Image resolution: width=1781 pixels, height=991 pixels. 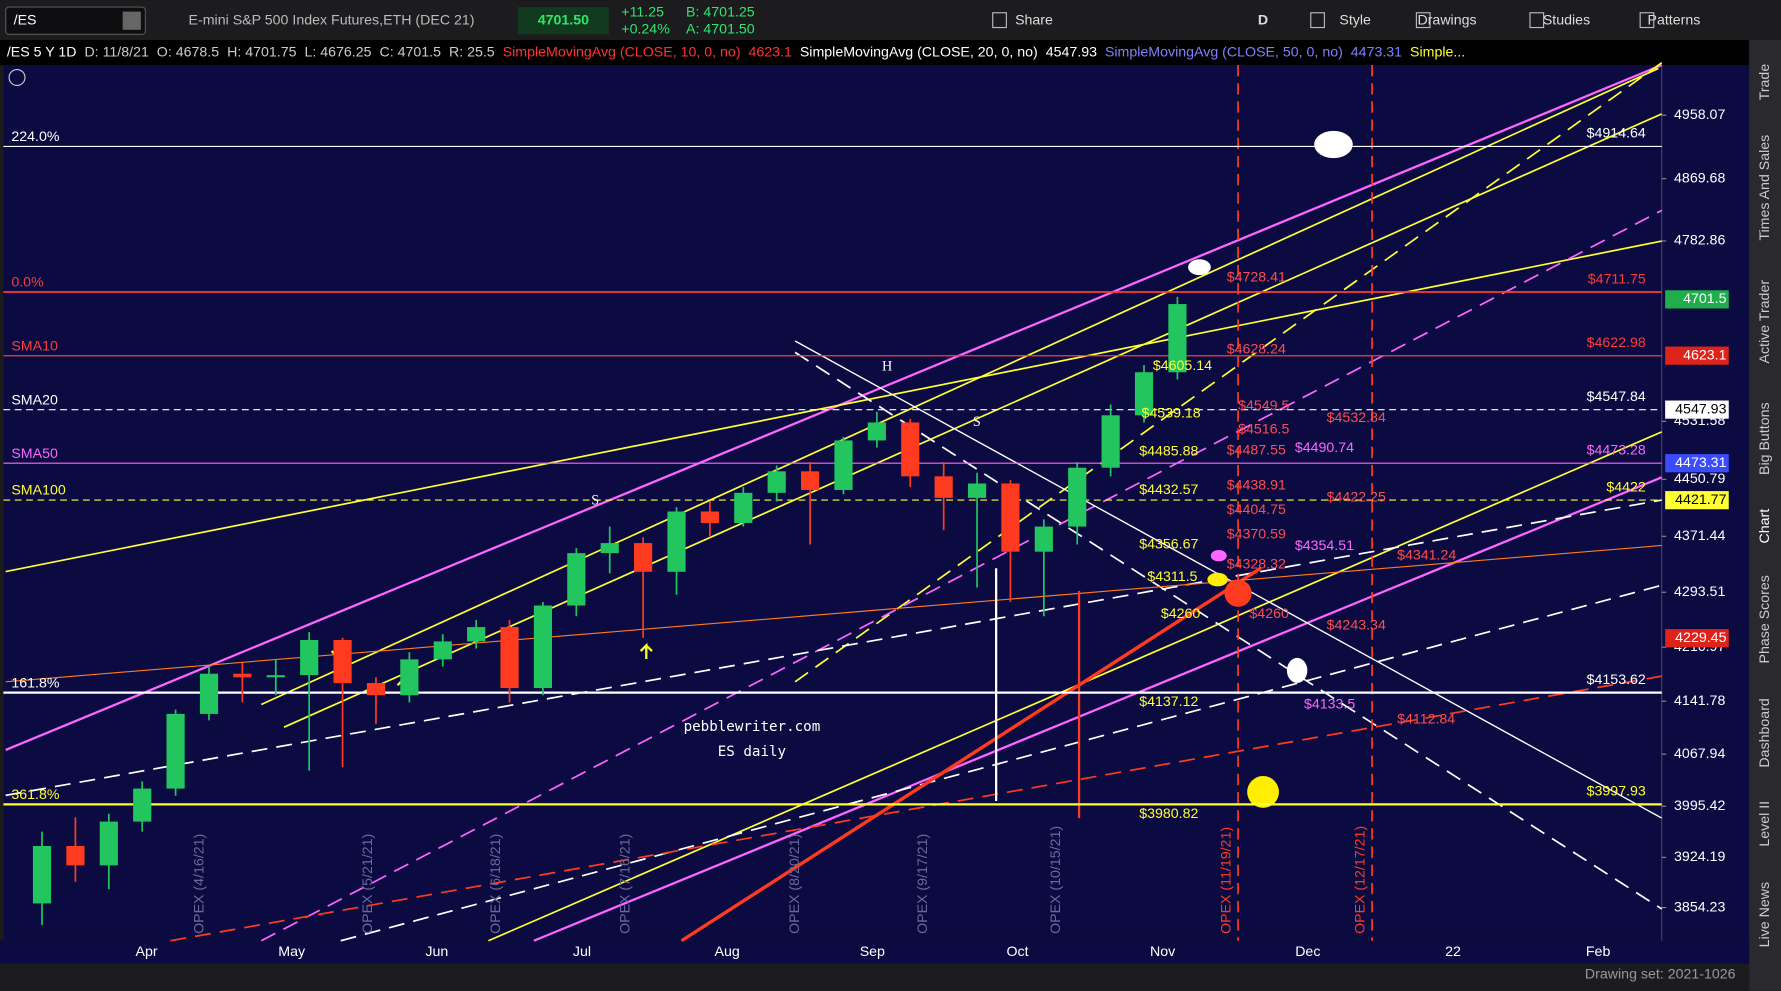 What do you see at coordinates (1765, 824) in the screenshot?
I see `sidebar-tab: Level II` at bounding box center [1765, 824].